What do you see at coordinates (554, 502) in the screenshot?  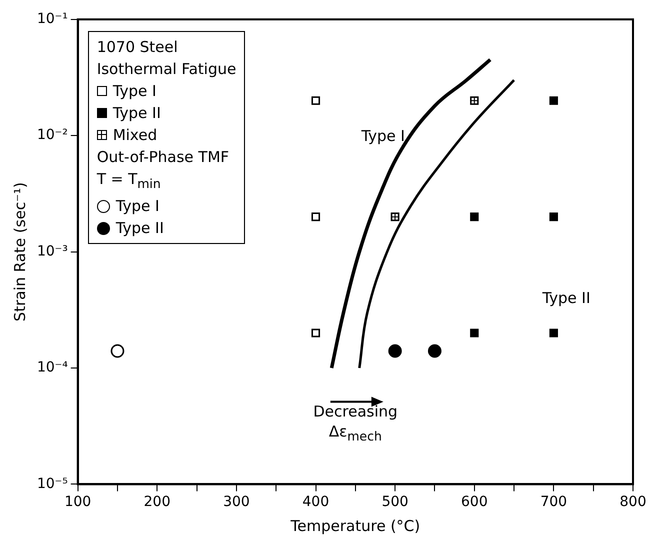 I see `x-tick-label: 700` at bounding box center [554, 502].